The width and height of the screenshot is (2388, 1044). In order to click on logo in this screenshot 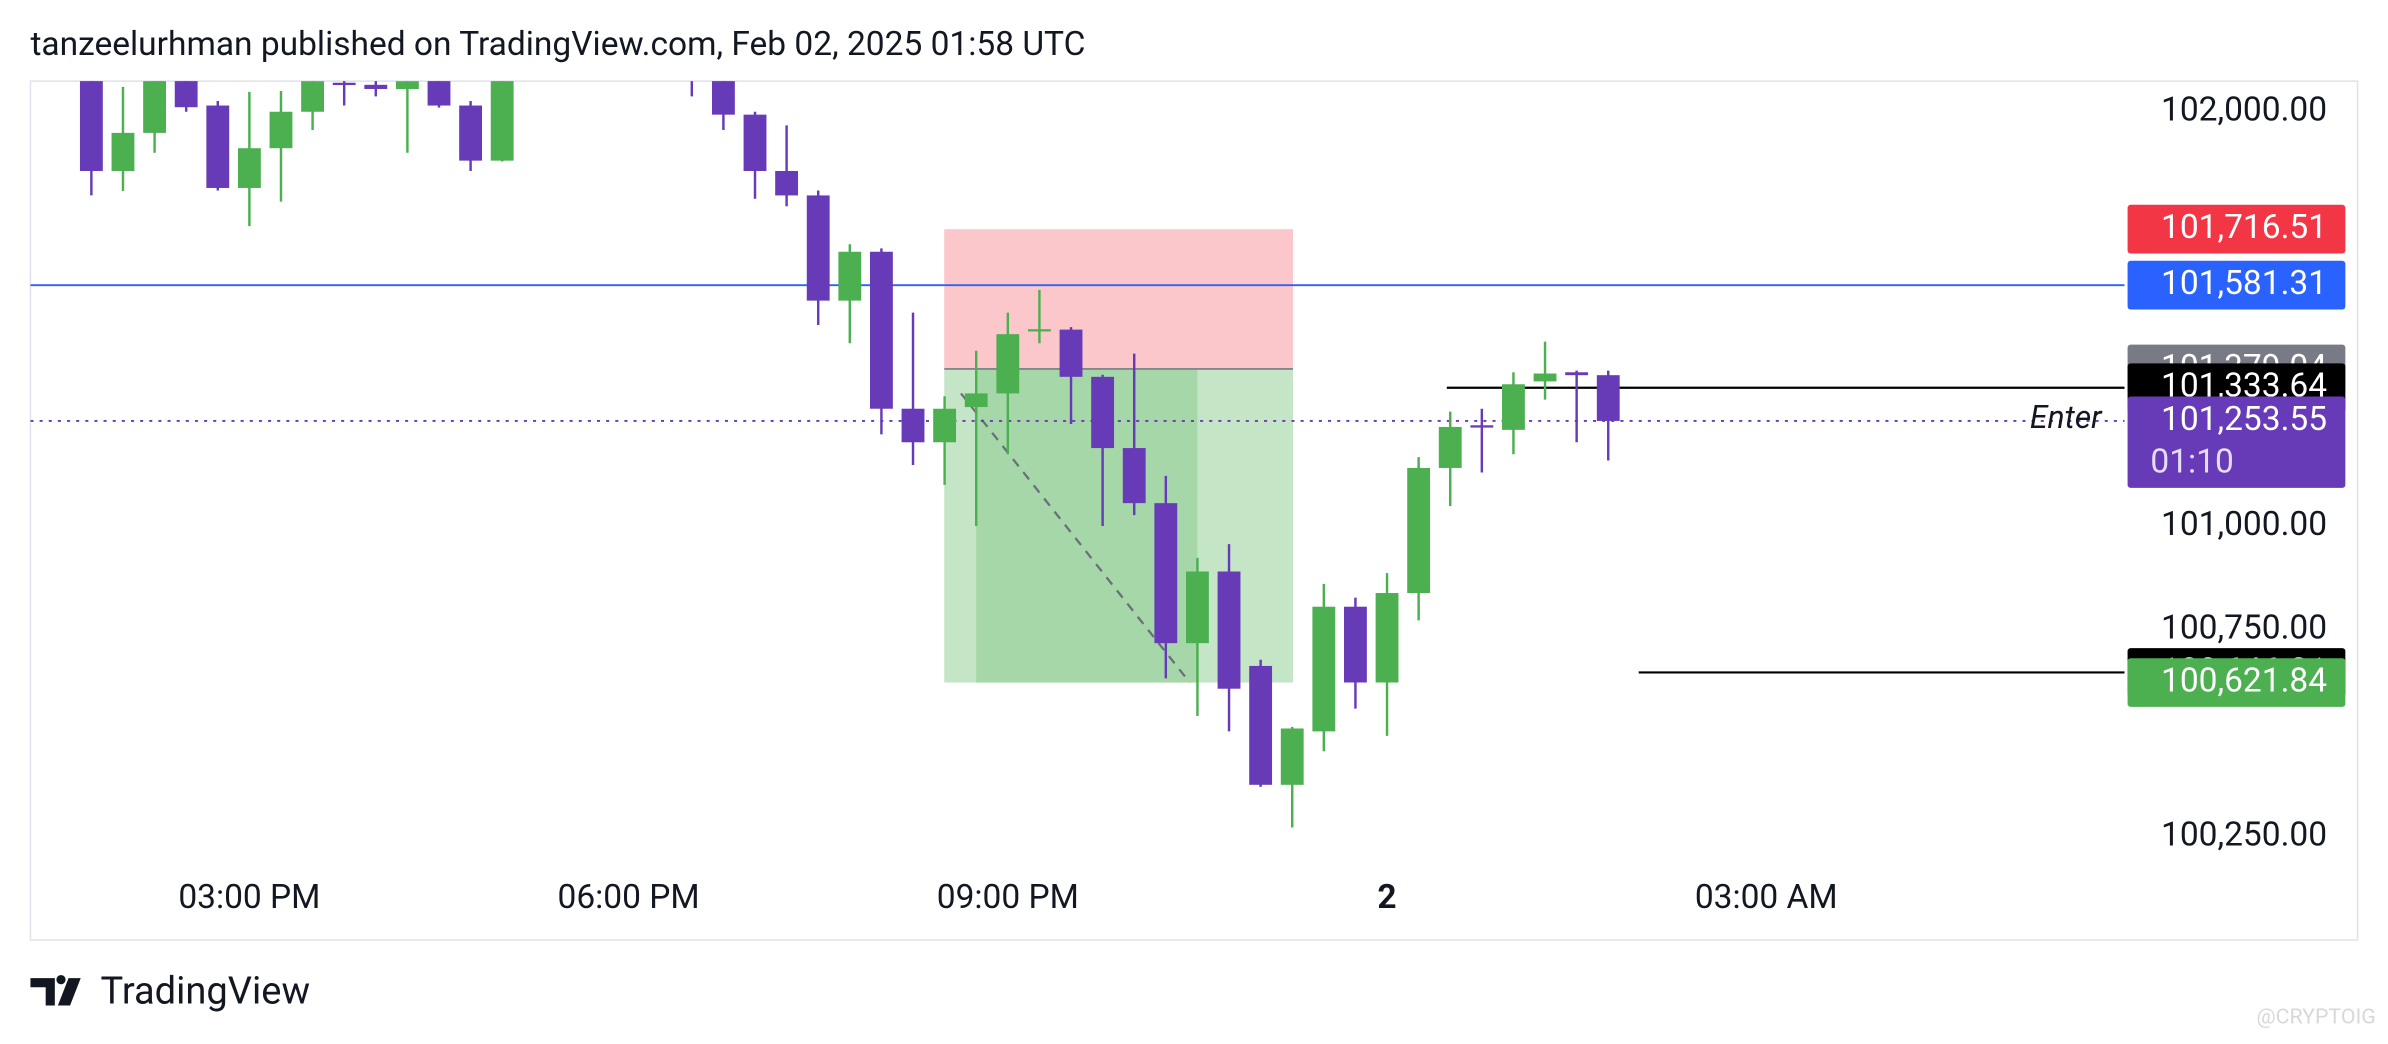, I will do `click(55, 990)`.